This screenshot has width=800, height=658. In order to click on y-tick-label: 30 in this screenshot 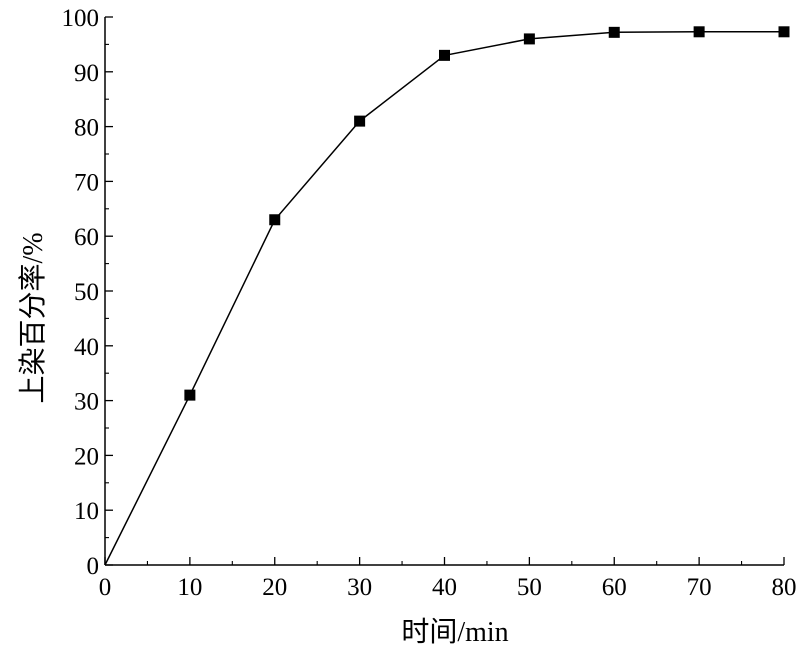, I will do `click(86, 402)`.